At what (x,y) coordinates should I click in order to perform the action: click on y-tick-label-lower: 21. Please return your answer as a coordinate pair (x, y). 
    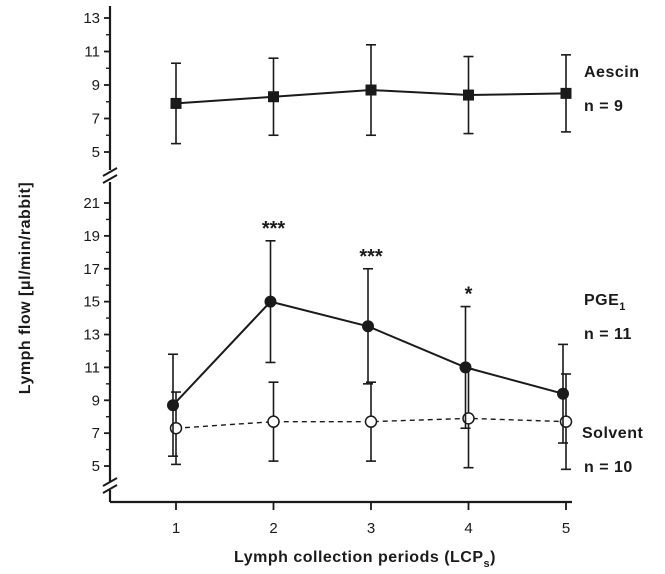
    Looking at the image, I should click on (91, 203).